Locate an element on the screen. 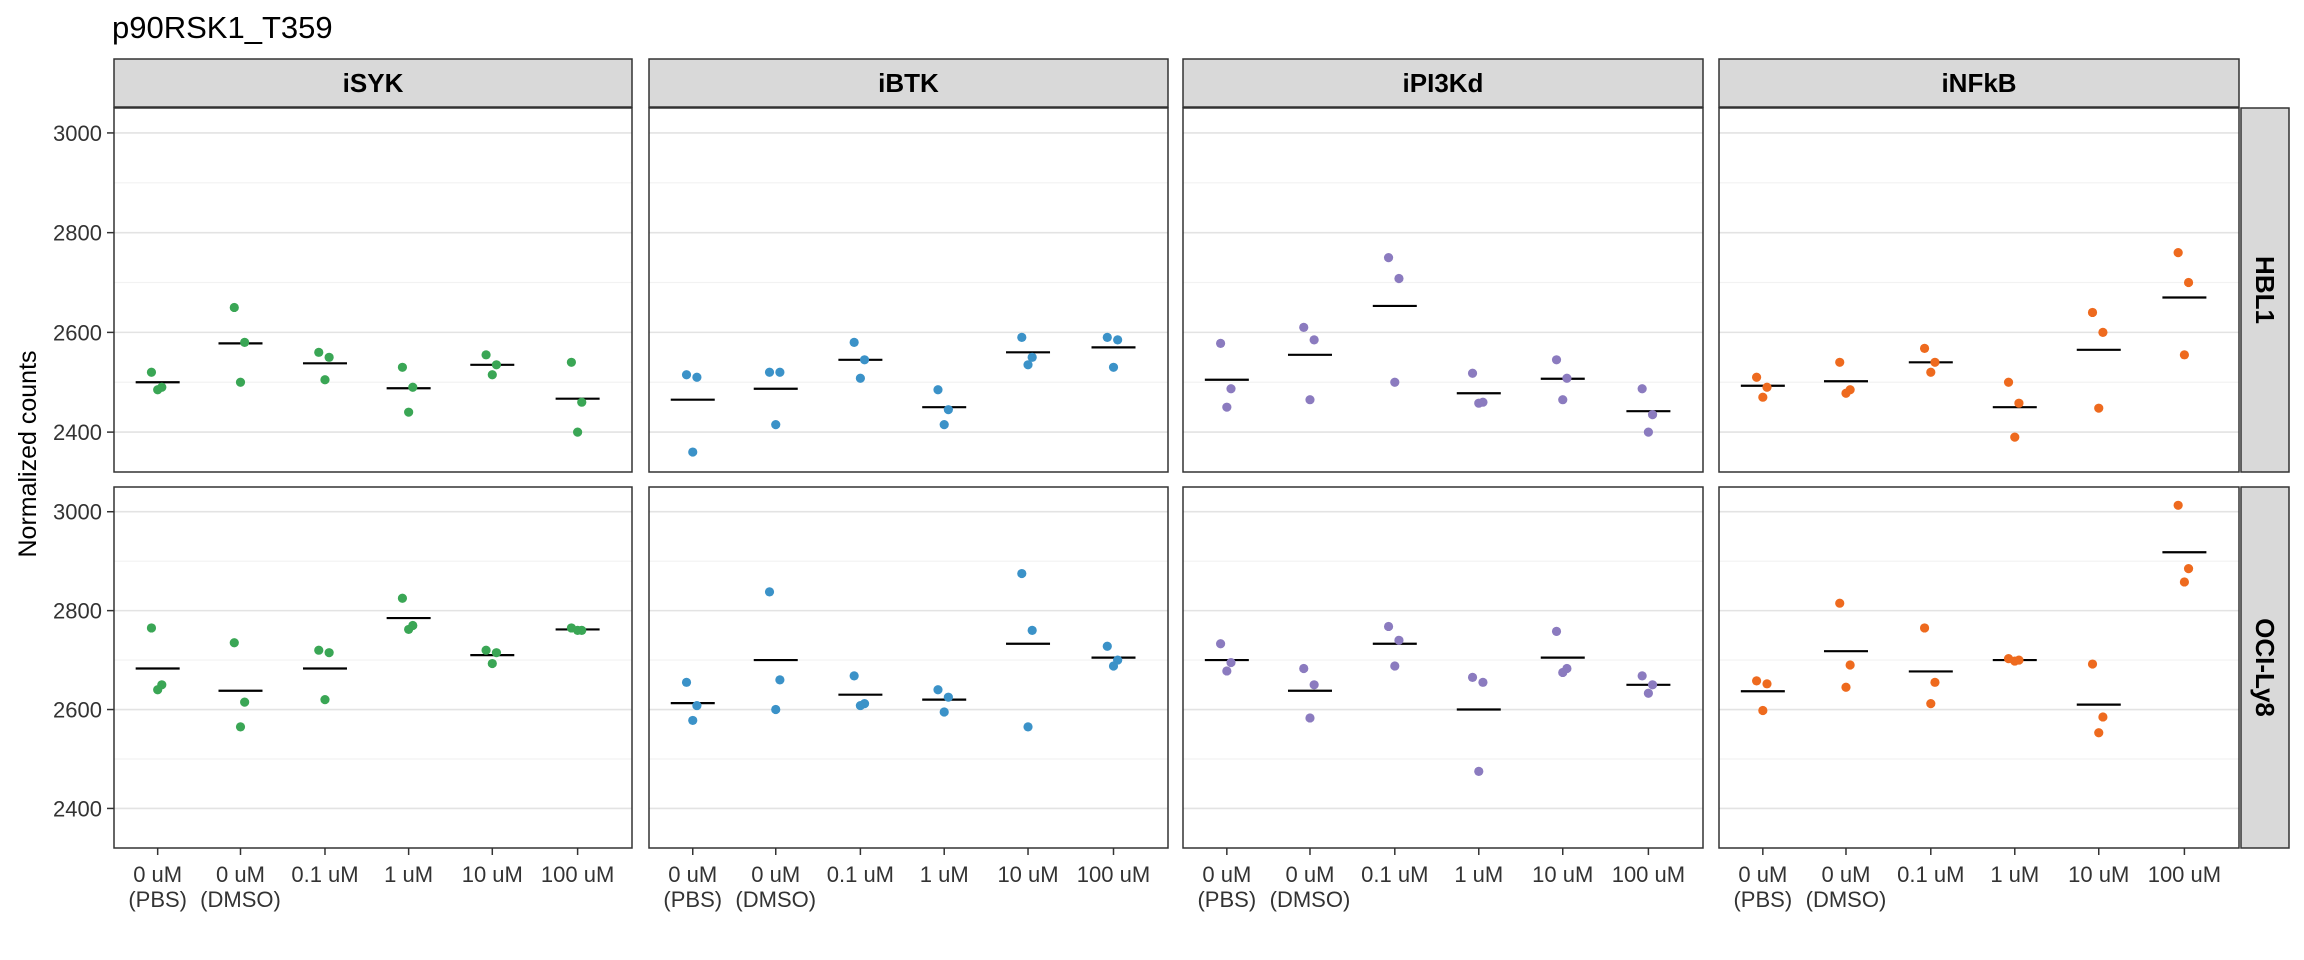 This screenshot has height=960, width=2304. facet-panel: 0 uM(PBS)0 uM(DMSO)0.1 uM 1 uM 10 uM 100 uM is located at coordinates (908, 699).